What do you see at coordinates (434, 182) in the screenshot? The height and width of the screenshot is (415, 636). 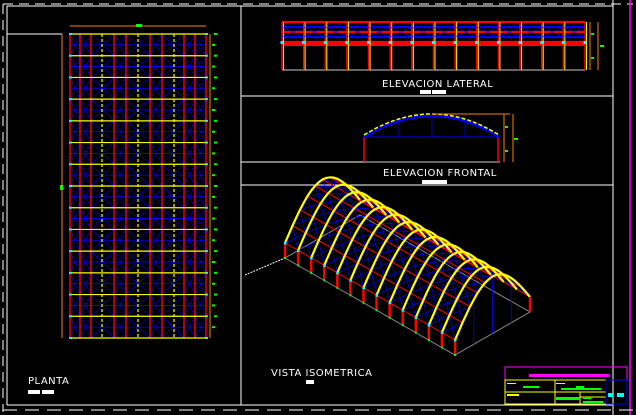 I see `frontal-scale-bar` at bounding box center [434, 182].